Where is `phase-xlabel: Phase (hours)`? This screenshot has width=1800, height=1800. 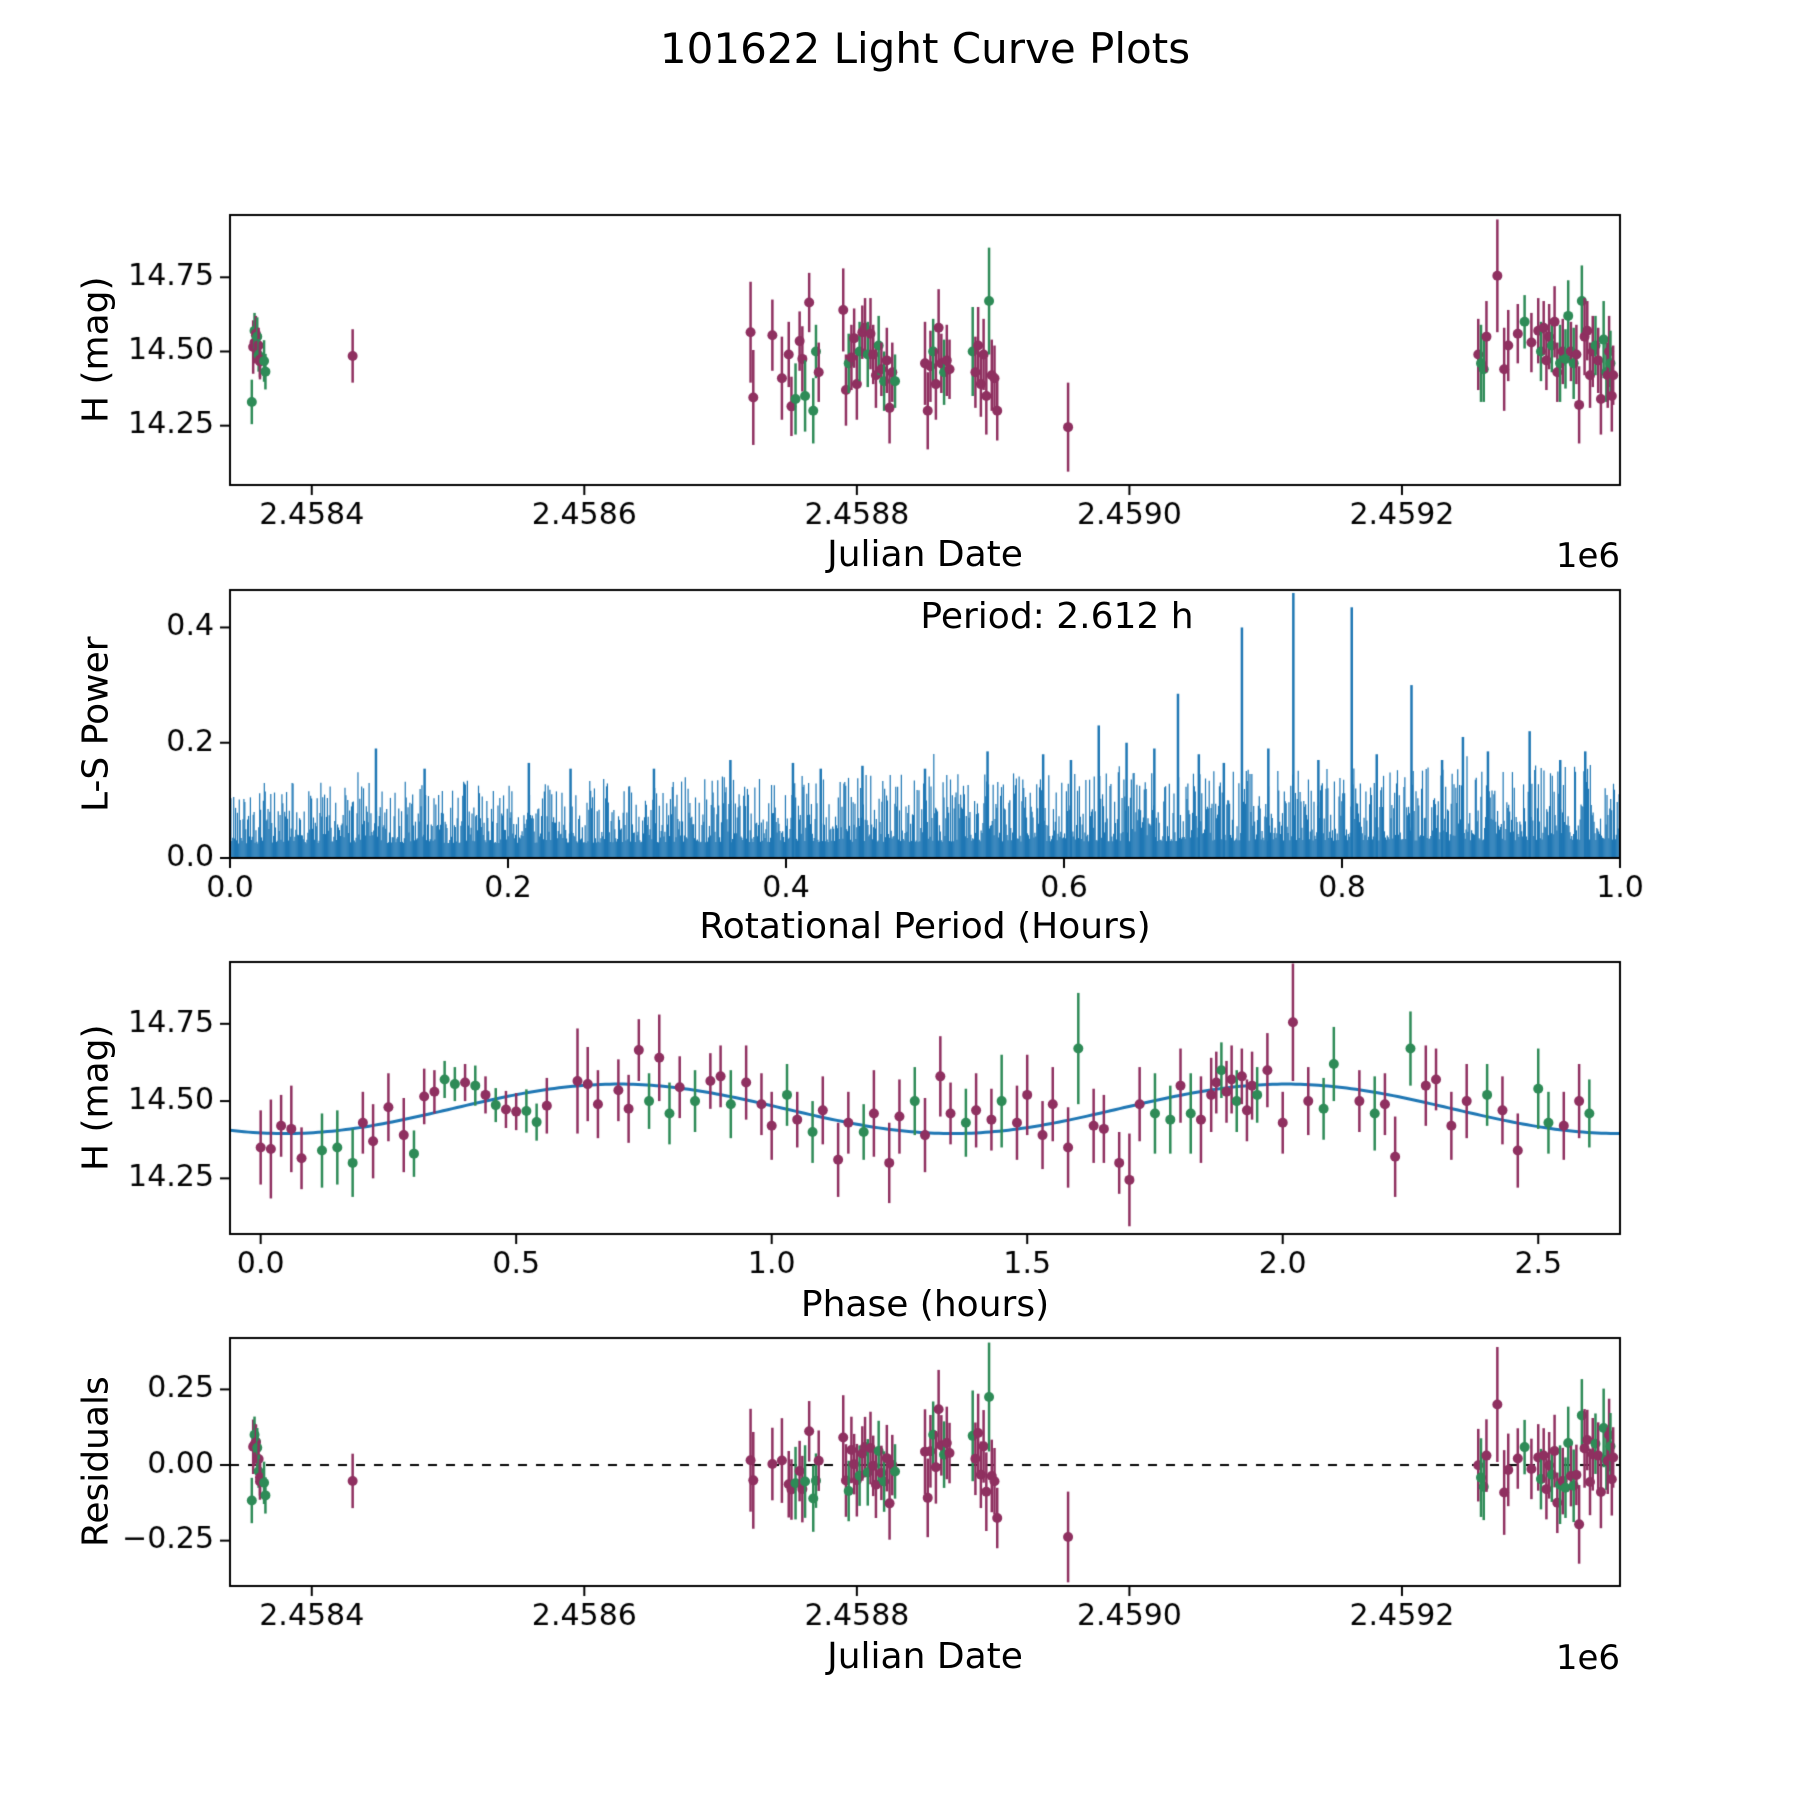 phase-xlabel: Phase (hours) is located at coordinates (925, 1304).